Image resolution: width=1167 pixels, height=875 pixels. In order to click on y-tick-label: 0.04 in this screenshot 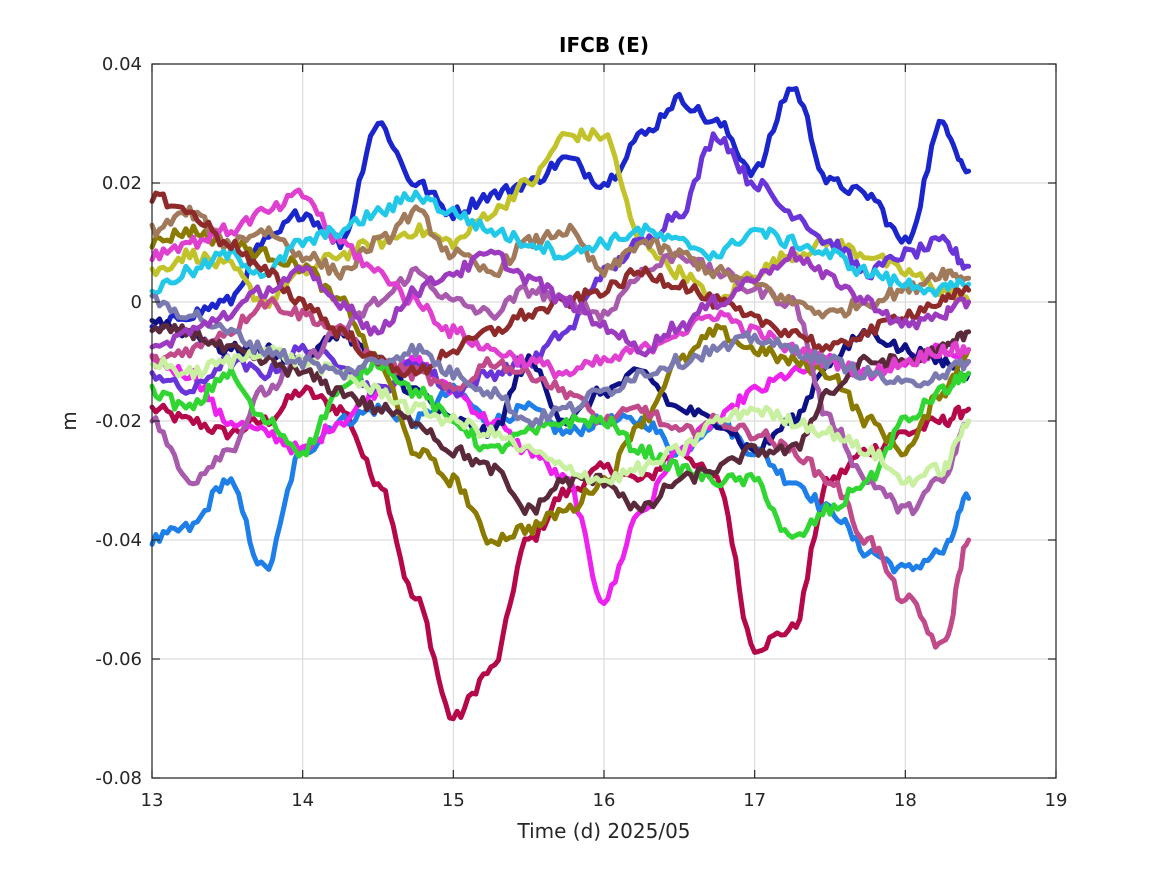, I will do `click(122, 64)`.